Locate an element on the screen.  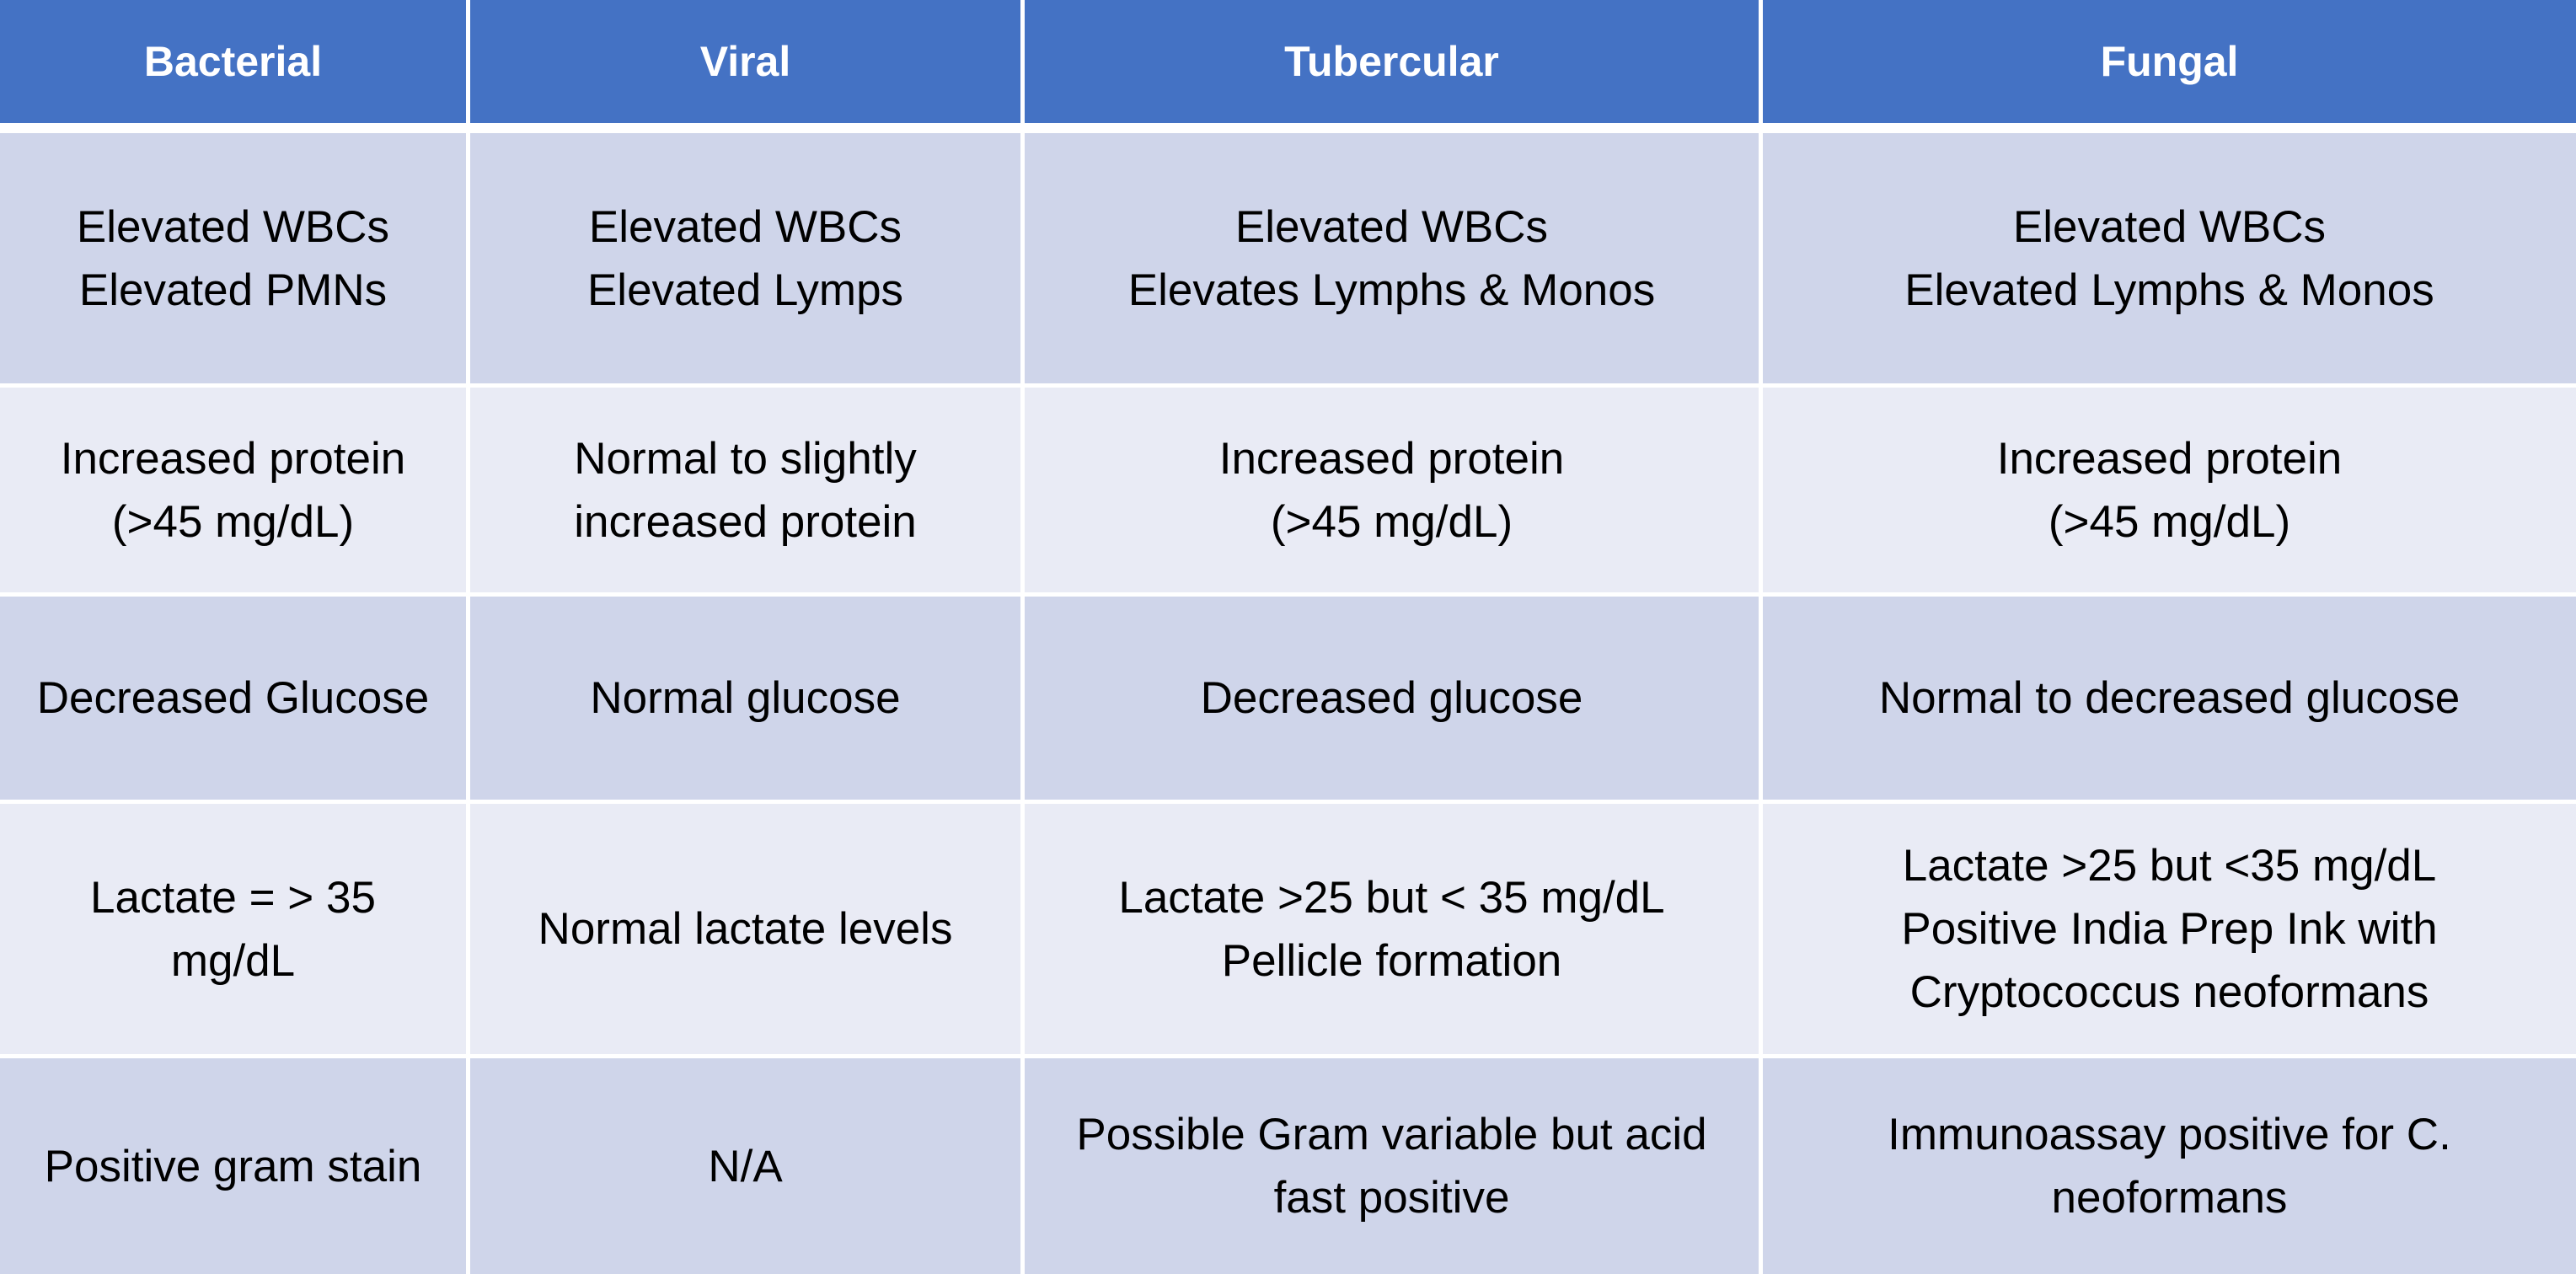
table-cell: Immunoassay positive for C. neoformans is located at coordinates (2169, 1166).